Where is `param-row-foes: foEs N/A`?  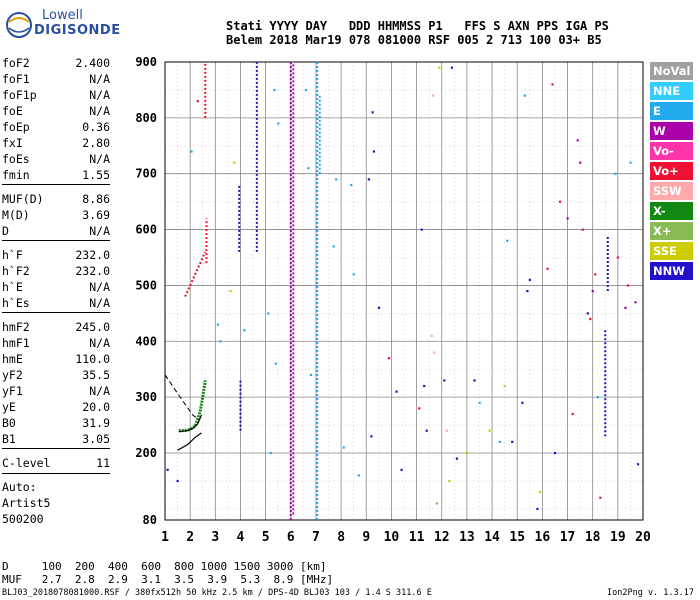
param-row-foes: foEs N/A is located at coordinates (56, 159).